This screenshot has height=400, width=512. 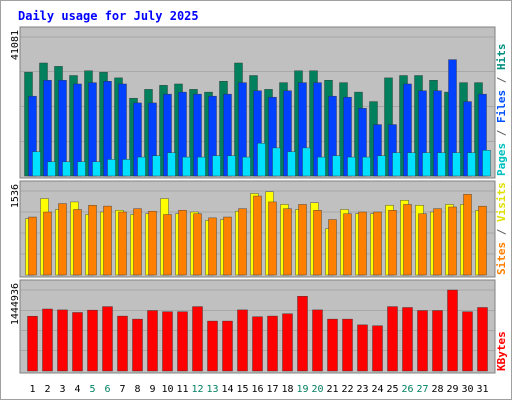 What do you see at coordinates (182, 389) in the screenshot?
I see `x-tick-label-day-11: 11` at bounding box center [182, 389].